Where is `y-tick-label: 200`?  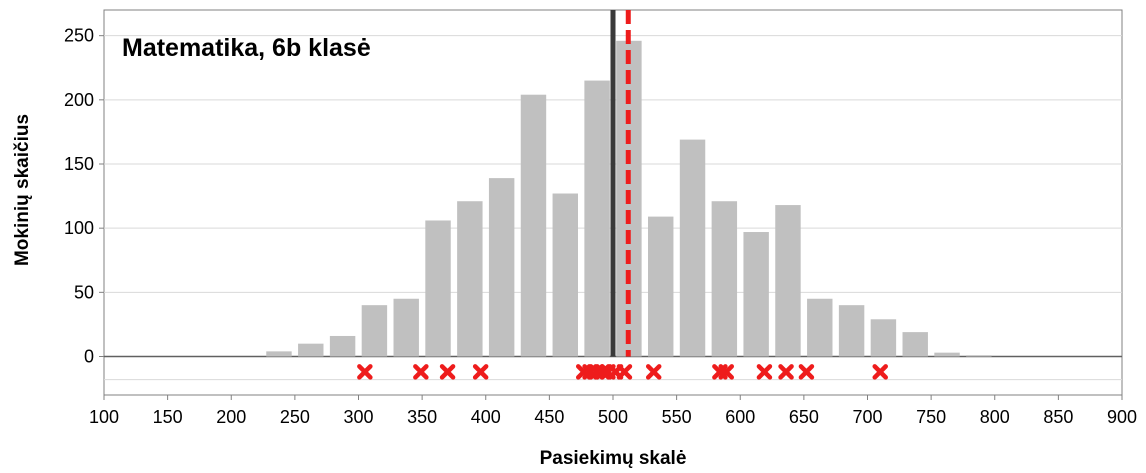 y-tick-label: 200 is located at coordinates (79, 100).